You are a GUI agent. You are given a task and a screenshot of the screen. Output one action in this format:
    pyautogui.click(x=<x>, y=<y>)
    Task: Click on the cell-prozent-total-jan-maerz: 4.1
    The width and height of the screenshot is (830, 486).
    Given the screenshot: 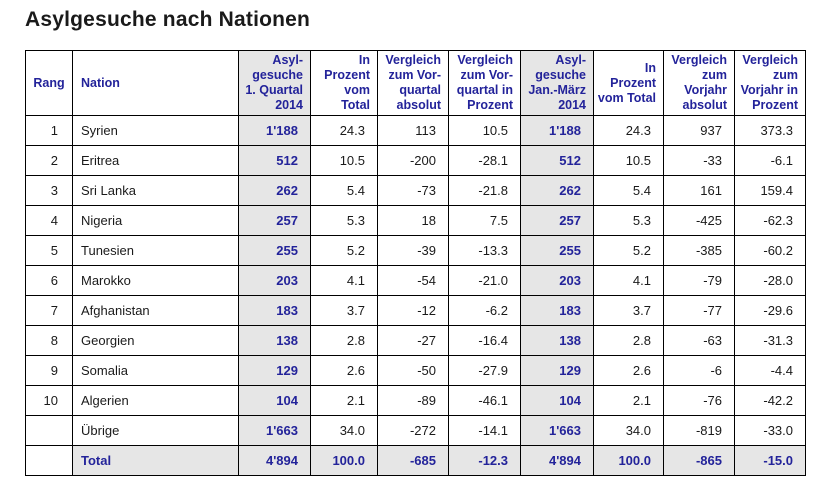 What is the action you would take?
    pyautogui.click(x=628, y=280)
    